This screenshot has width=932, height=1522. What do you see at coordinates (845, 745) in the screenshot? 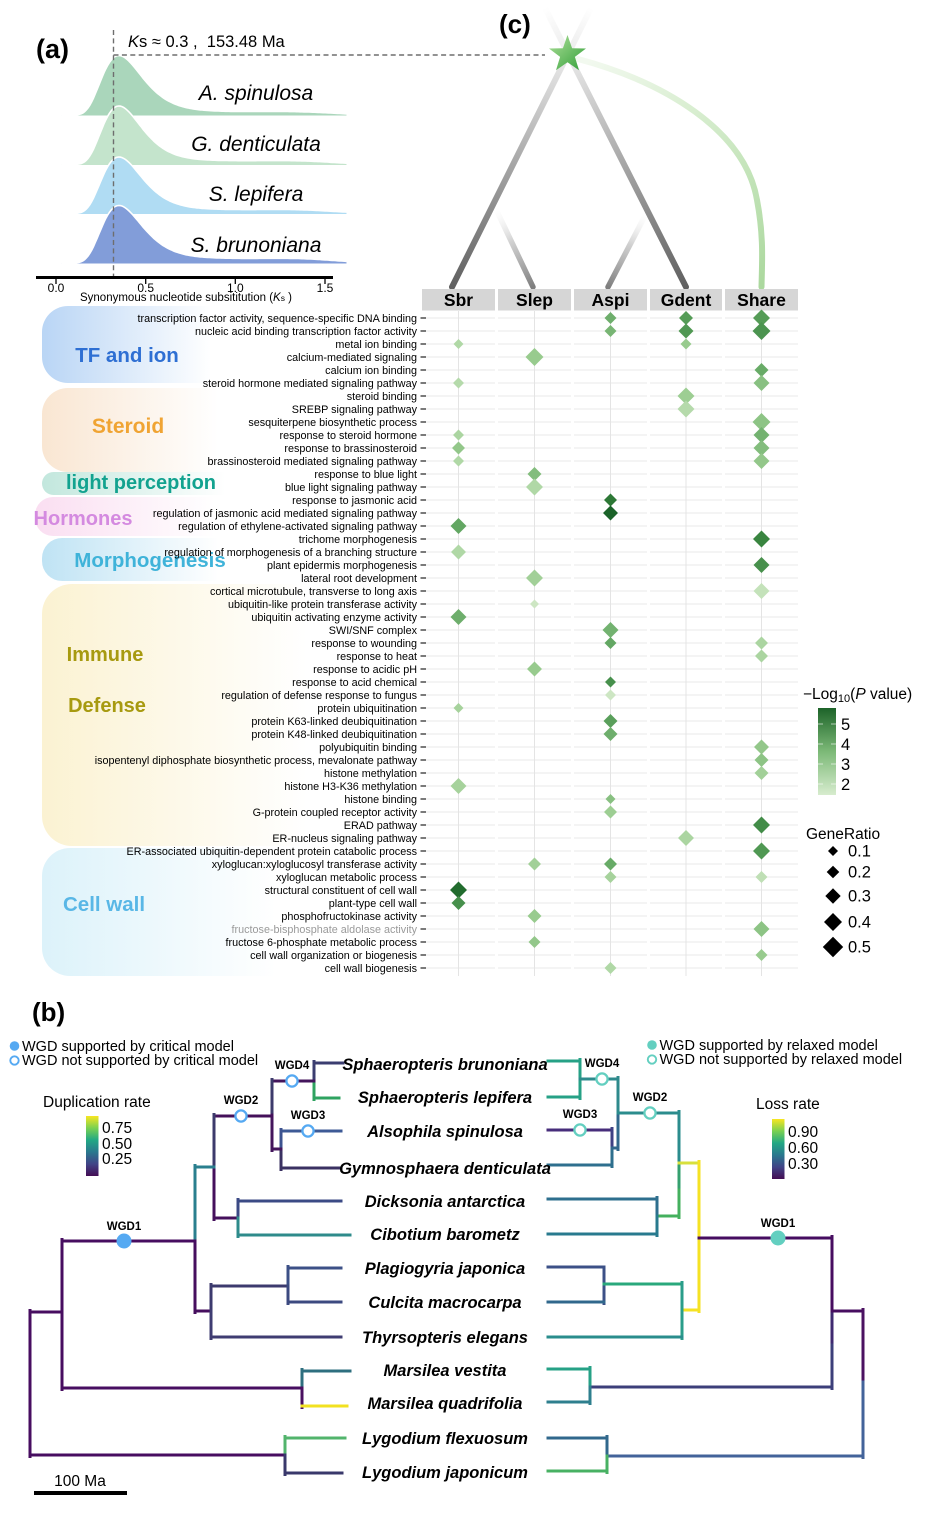
I see `svg-text: 4` at bounding box center [845, 745].